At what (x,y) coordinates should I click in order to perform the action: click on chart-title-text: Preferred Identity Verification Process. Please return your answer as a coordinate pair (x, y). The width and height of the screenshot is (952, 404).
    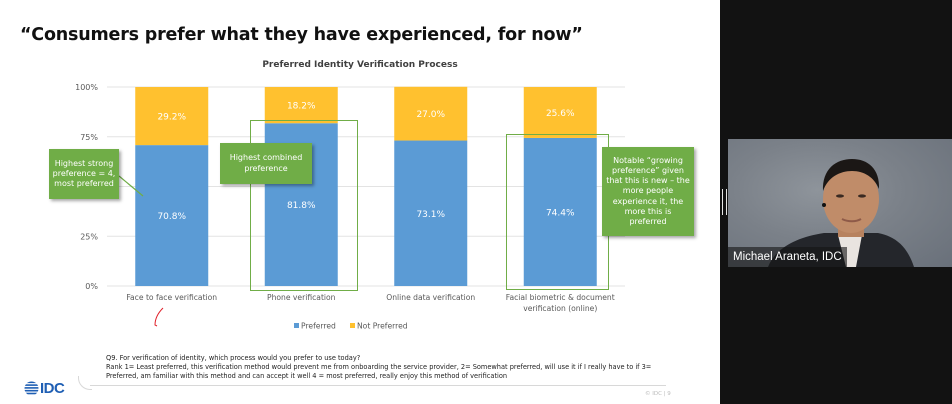
    Looking at the image, I should click on (360, 65).